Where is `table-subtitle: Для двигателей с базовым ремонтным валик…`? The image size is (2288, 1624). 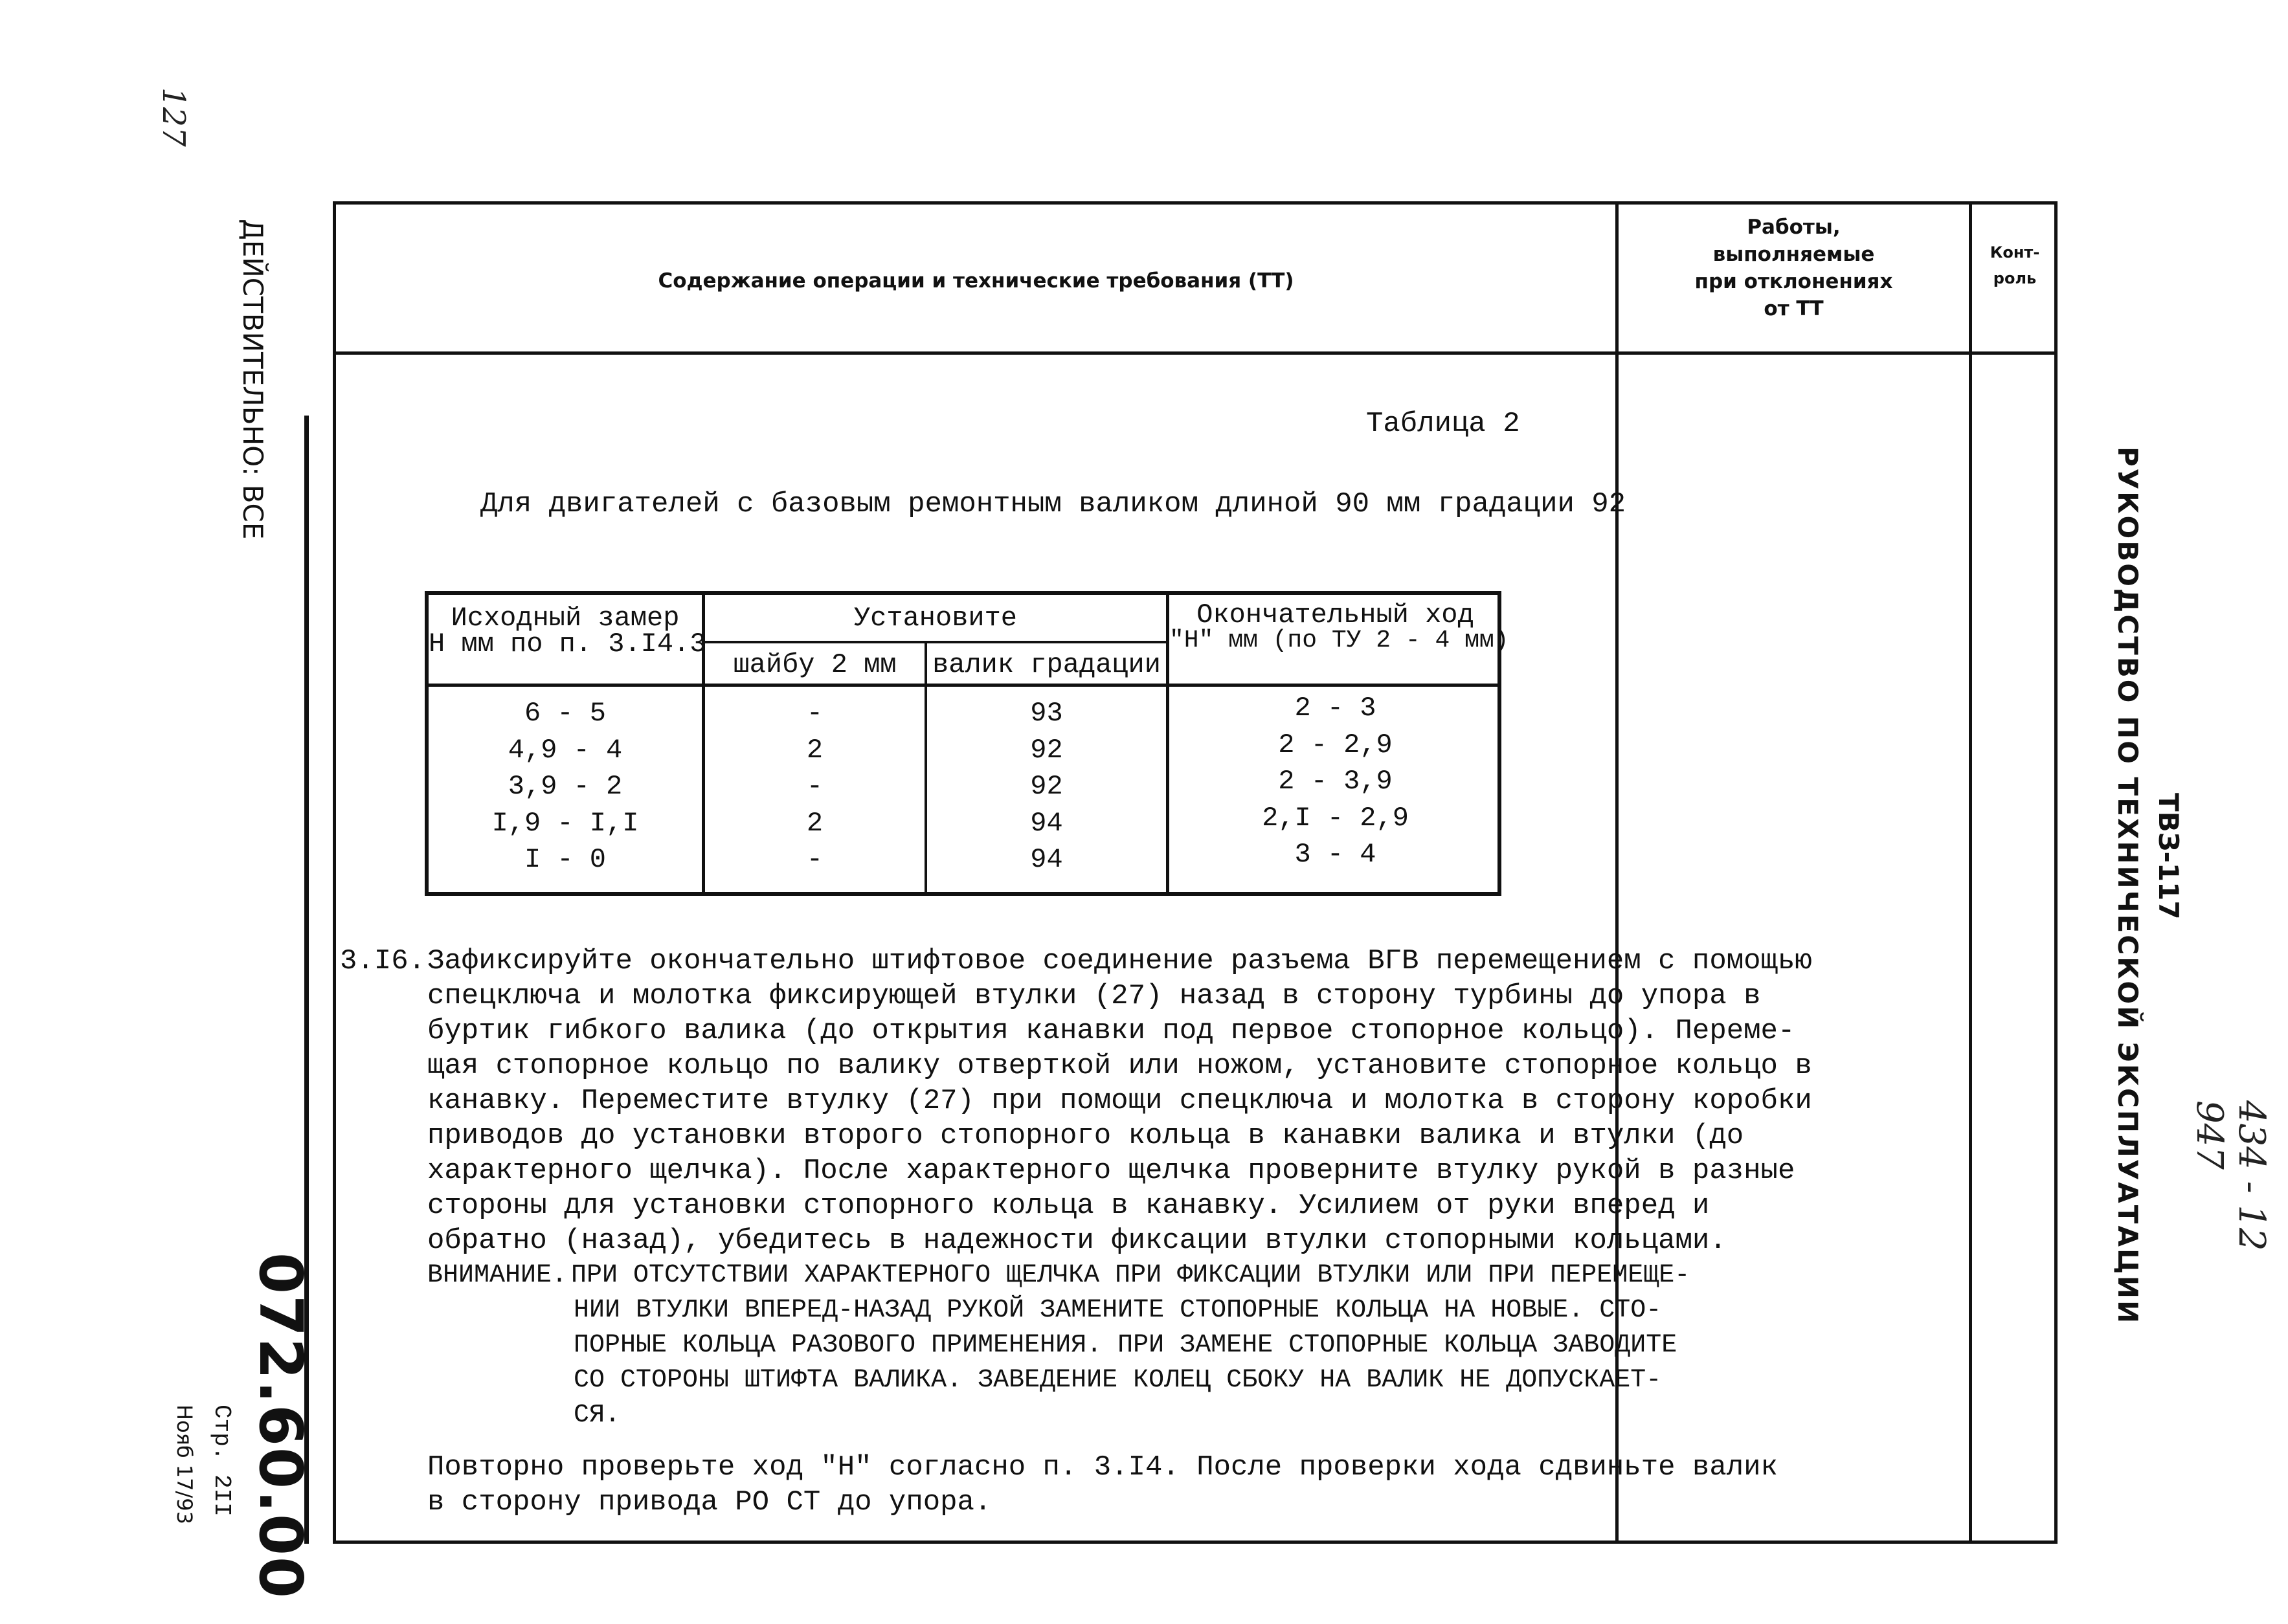 table-subtitle: Для двигателей с базовым ремонтным валик… is located at coordinates (1053, 504).